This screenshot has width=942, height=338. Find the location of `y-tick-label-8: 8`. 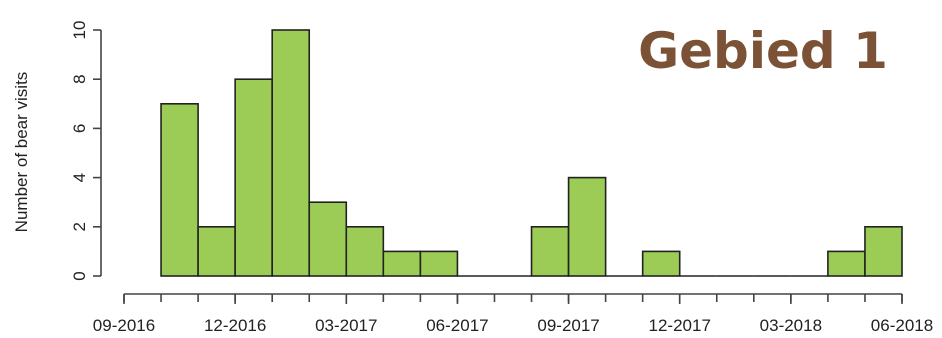

y-tick-label-8: 8 is located at coordinates (79, 78).